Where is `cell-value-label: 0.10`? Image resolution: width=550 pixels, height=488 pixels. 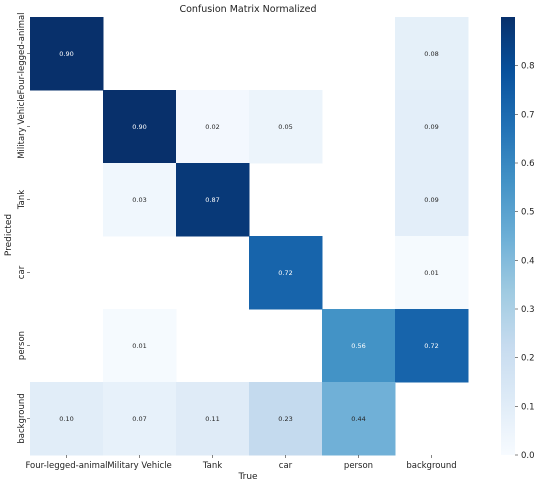 cell-value-label: 0.10 is located at coordinates (66, 419).